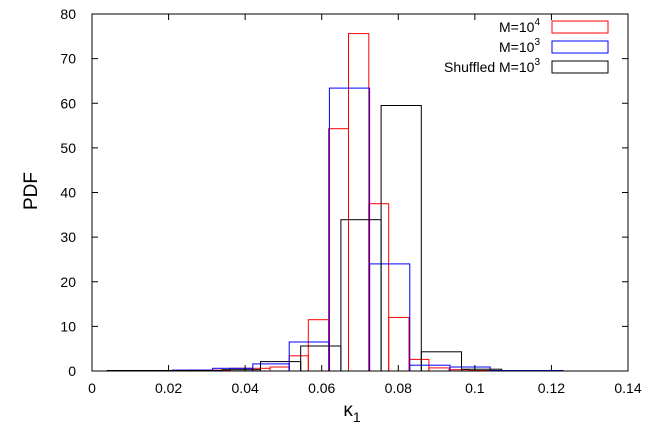 This screenshot has width=648, height=429. I want to click on x-axis-title: κ1, so click(352, 412).